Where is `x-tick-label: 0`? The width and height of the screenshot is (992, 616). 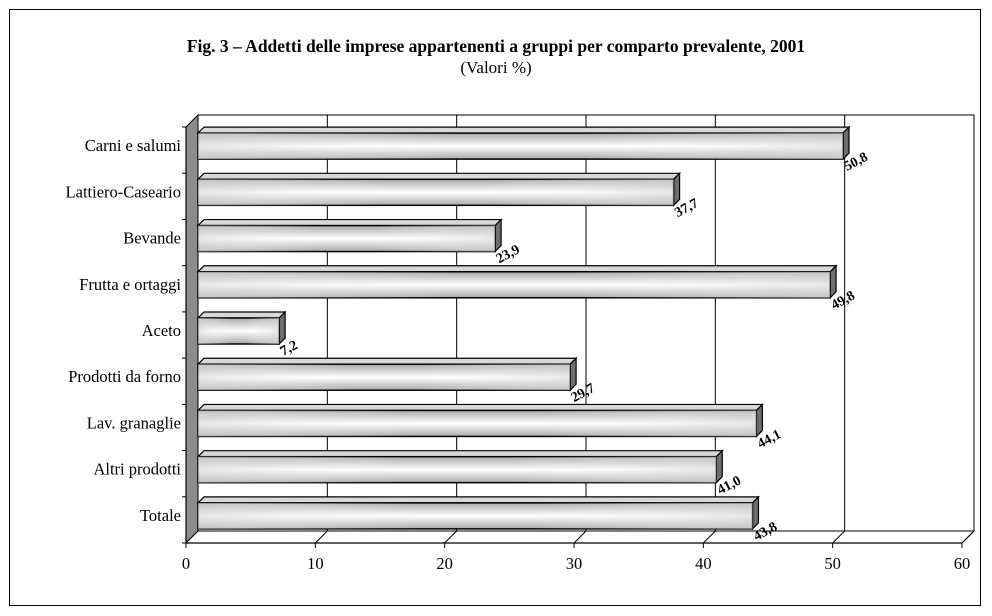
x-tick-label: 0 is located at coordinates (186, 563).